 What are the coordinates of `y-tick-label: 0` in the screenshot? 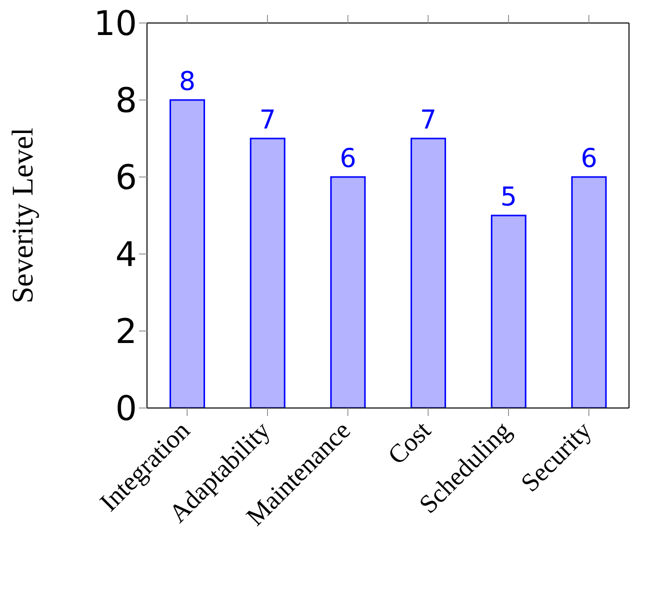 It's located at (126, 409).